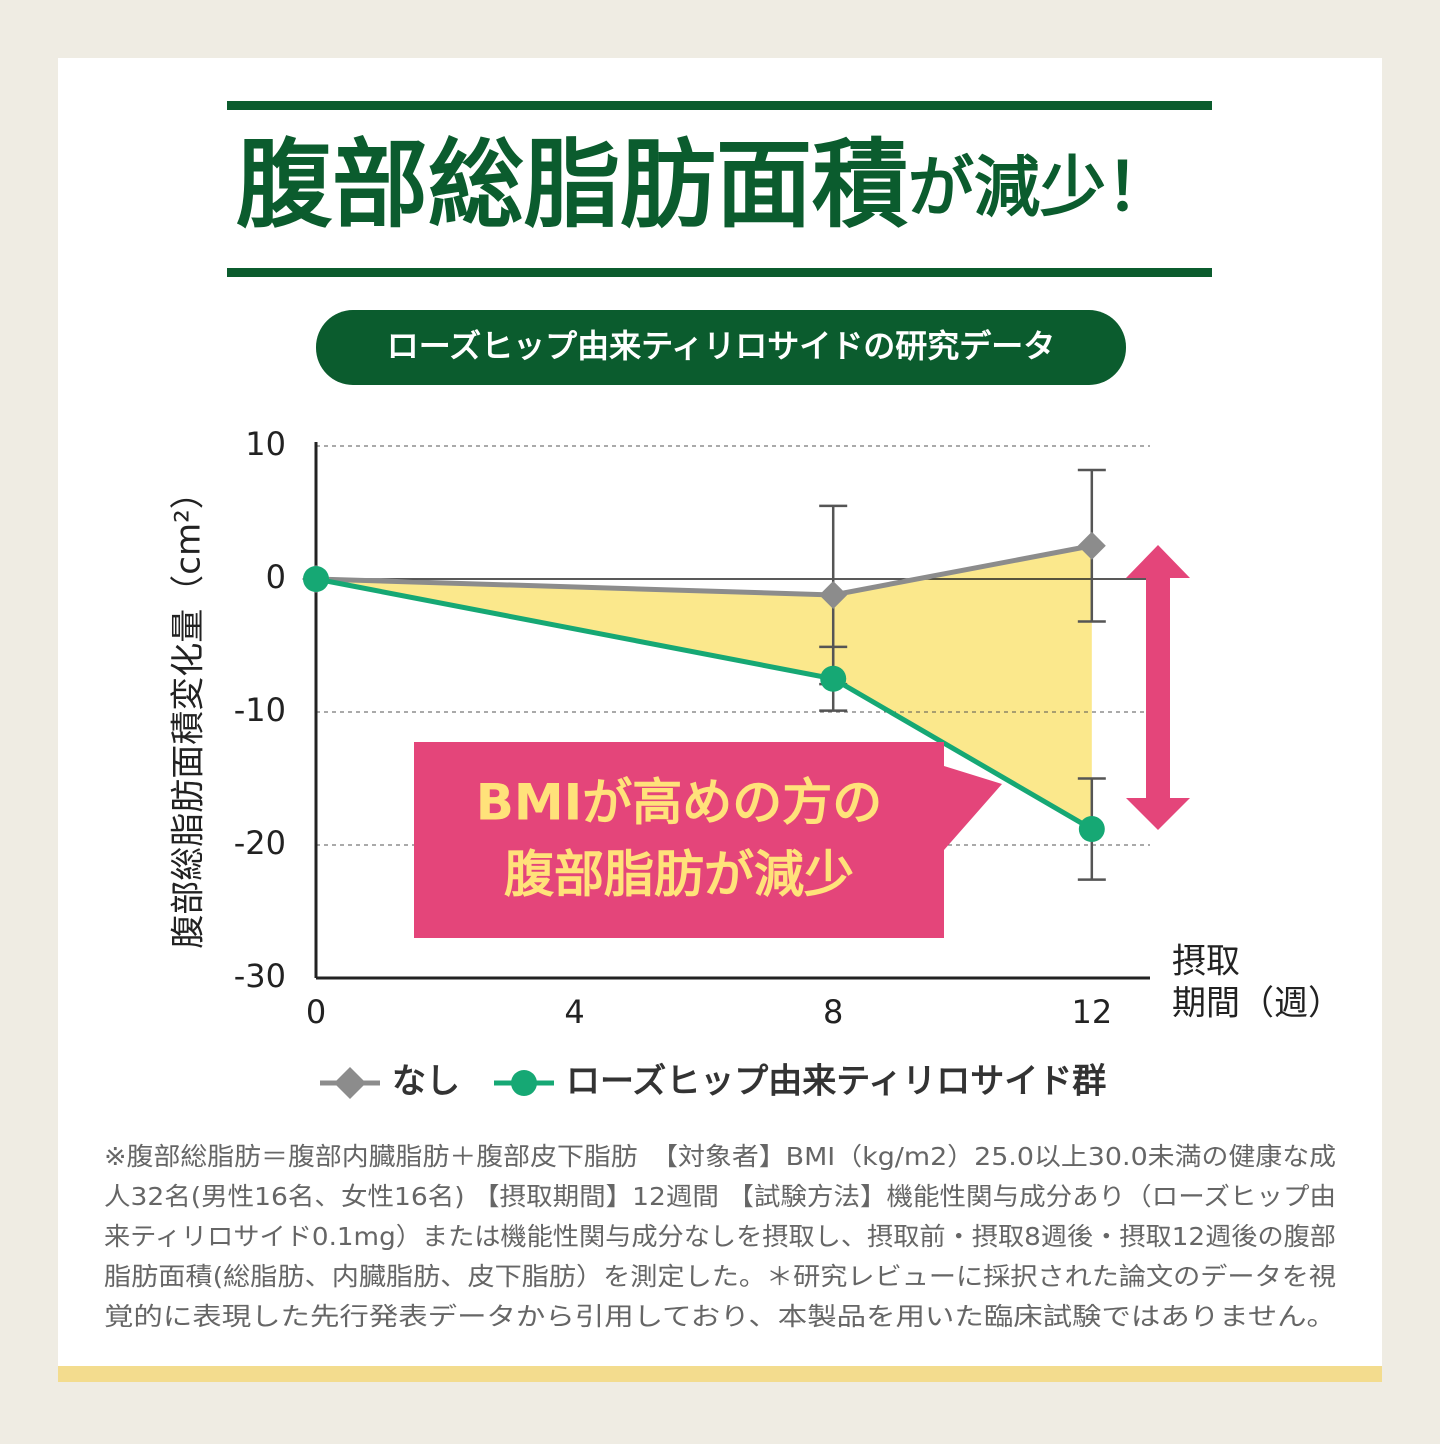 This screenshot has height=1444, width=1440. I want to click on title: 腹部総脂肪面積が減少！, so click(704, 185).